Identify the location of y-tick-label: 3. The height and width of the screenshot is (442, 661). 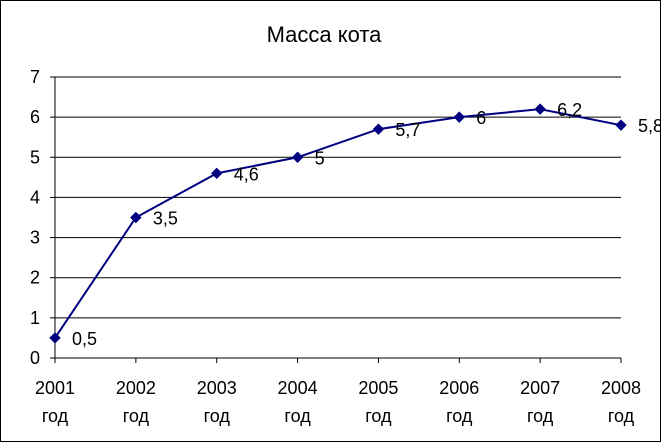
(35, 238).